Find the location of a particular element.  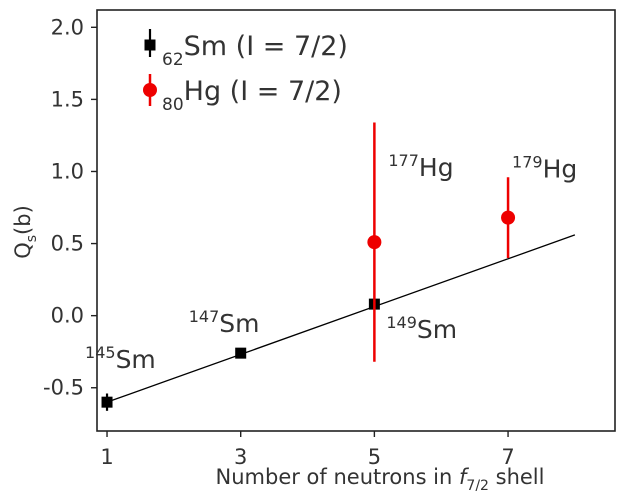

hg-point-label: 177Hg is located at coordinates (420, 166).